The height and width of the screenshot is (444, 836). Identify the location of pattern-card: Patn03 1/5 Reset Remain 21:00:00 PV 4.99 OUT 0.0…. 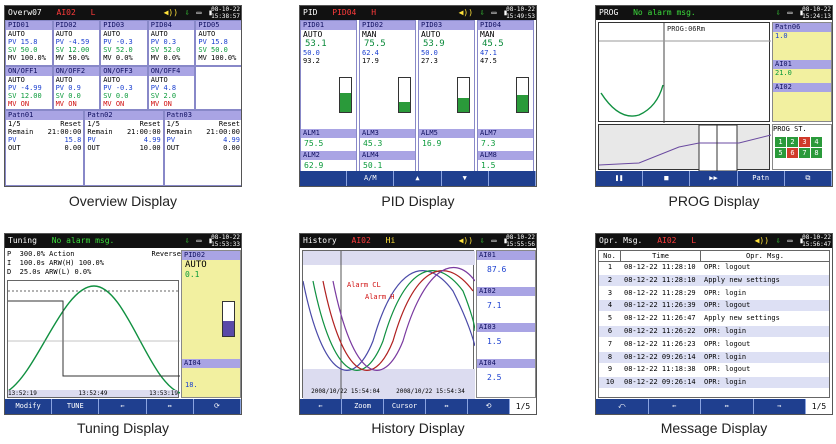
(202, 148).